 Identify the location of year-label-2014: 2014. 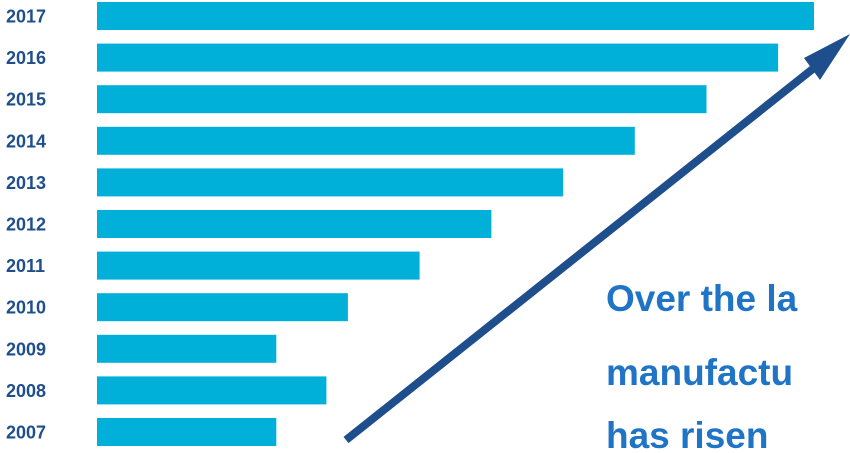
(26, 141).